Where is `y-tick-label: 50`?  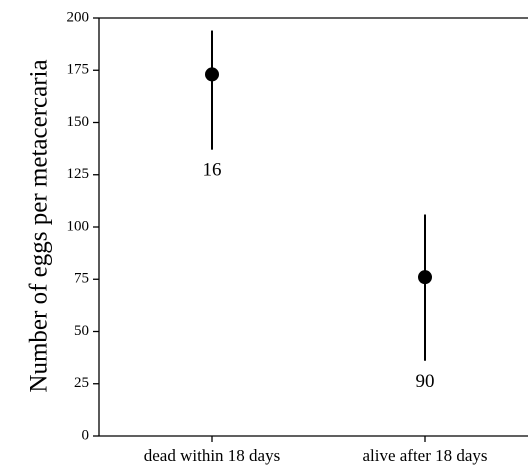 y-tick-label: 50 is located at coordinates (81, 331).